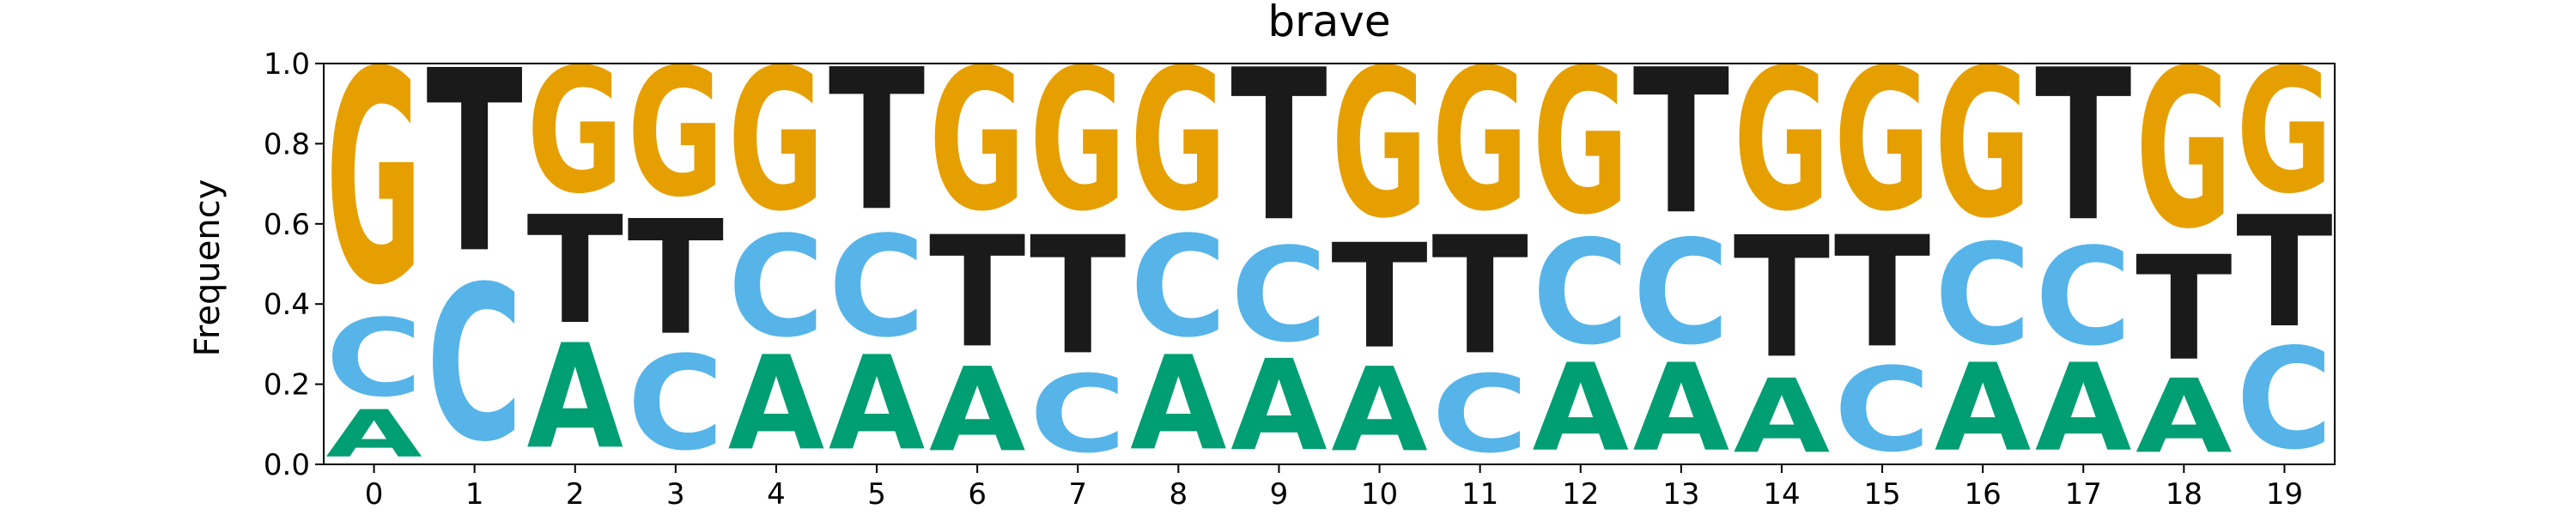  I want to click on x-tick-label: 17, so click(2083, 494).